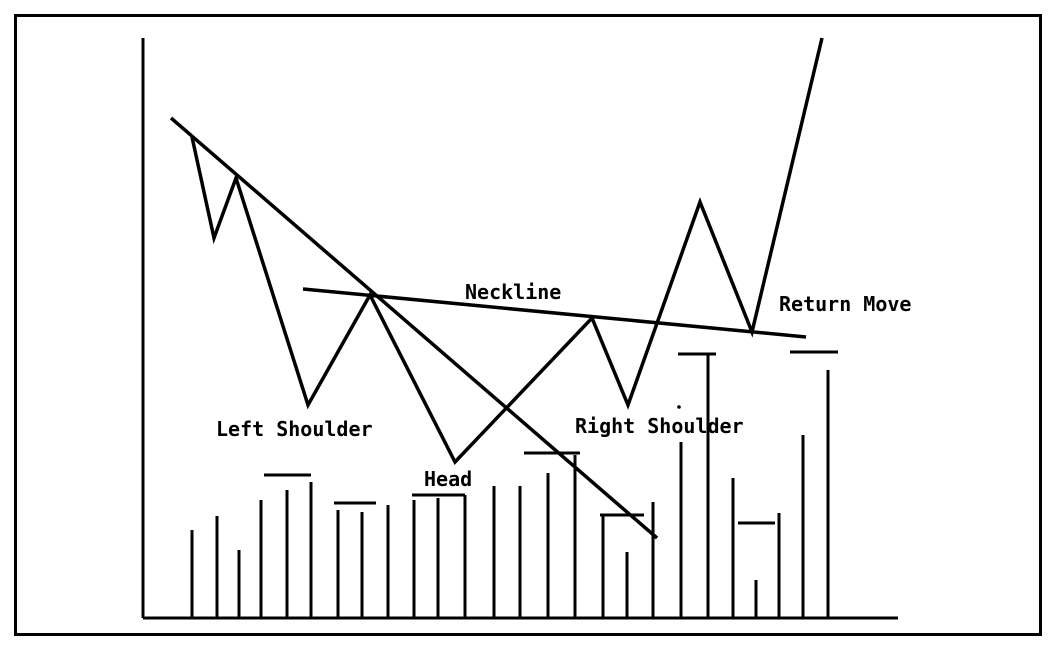  I want to click on volume-caps, so click(551, 437).